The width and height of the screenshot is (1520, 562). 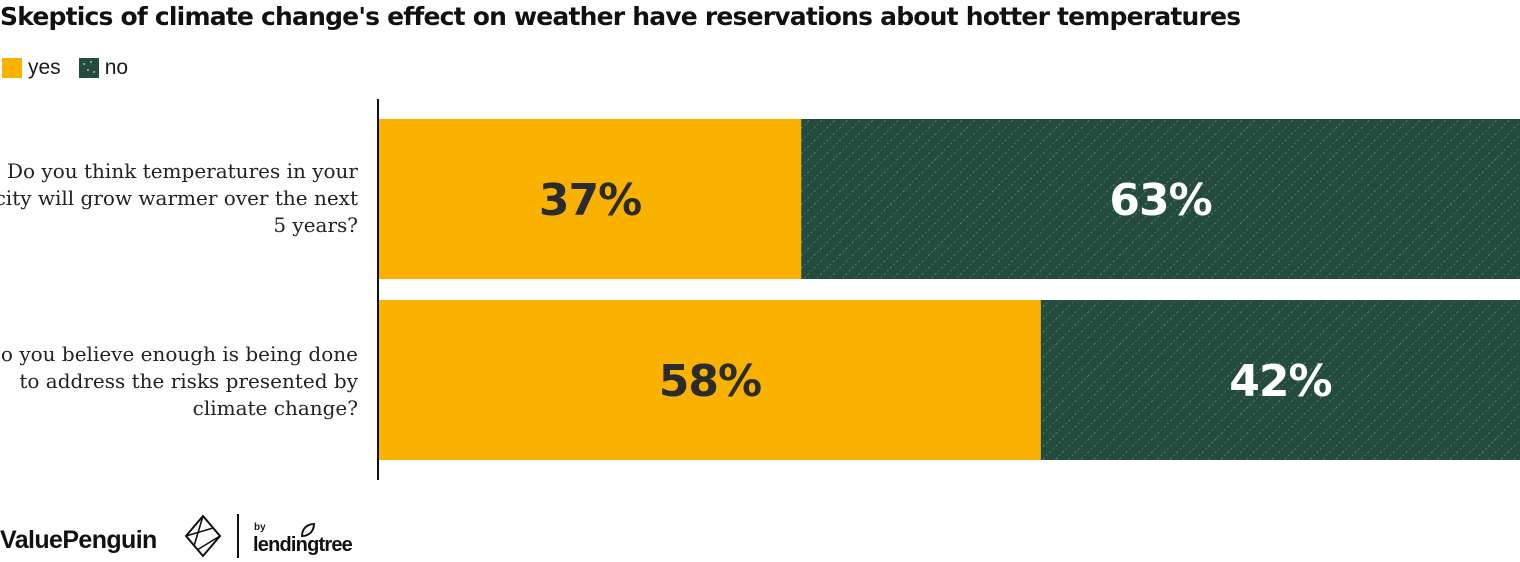 I want to click on legend-swatch-yes, so click(x=12, y=68).